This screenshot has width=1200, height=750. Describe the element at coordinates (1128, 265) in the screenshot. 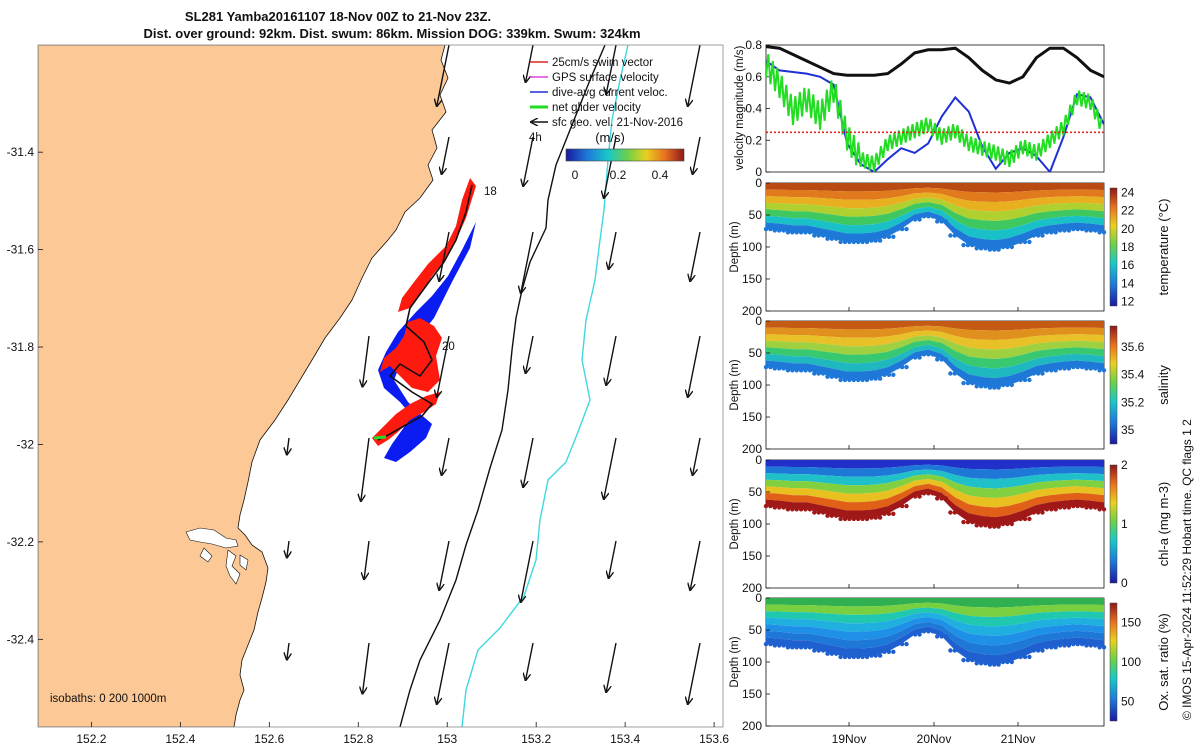

I see `colorbar-tick-label: 16` at that location.